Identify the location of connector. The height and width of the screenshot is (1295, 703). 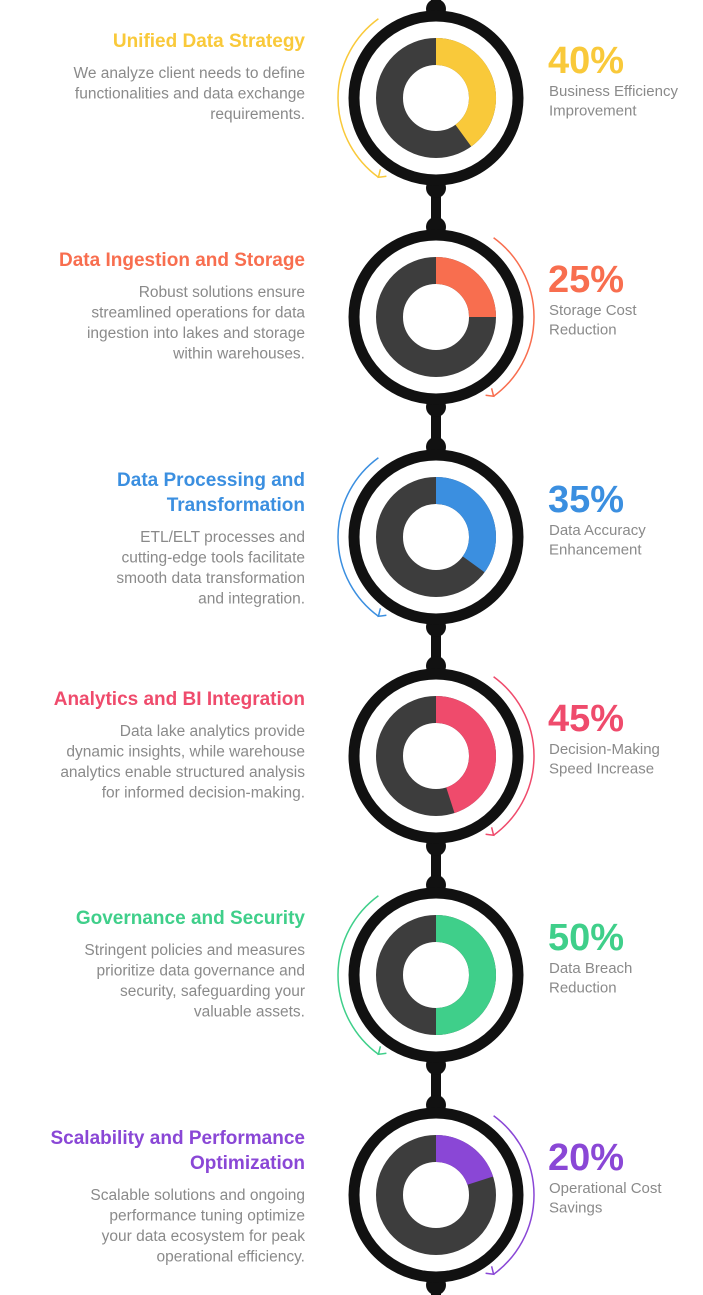
(436, 647).